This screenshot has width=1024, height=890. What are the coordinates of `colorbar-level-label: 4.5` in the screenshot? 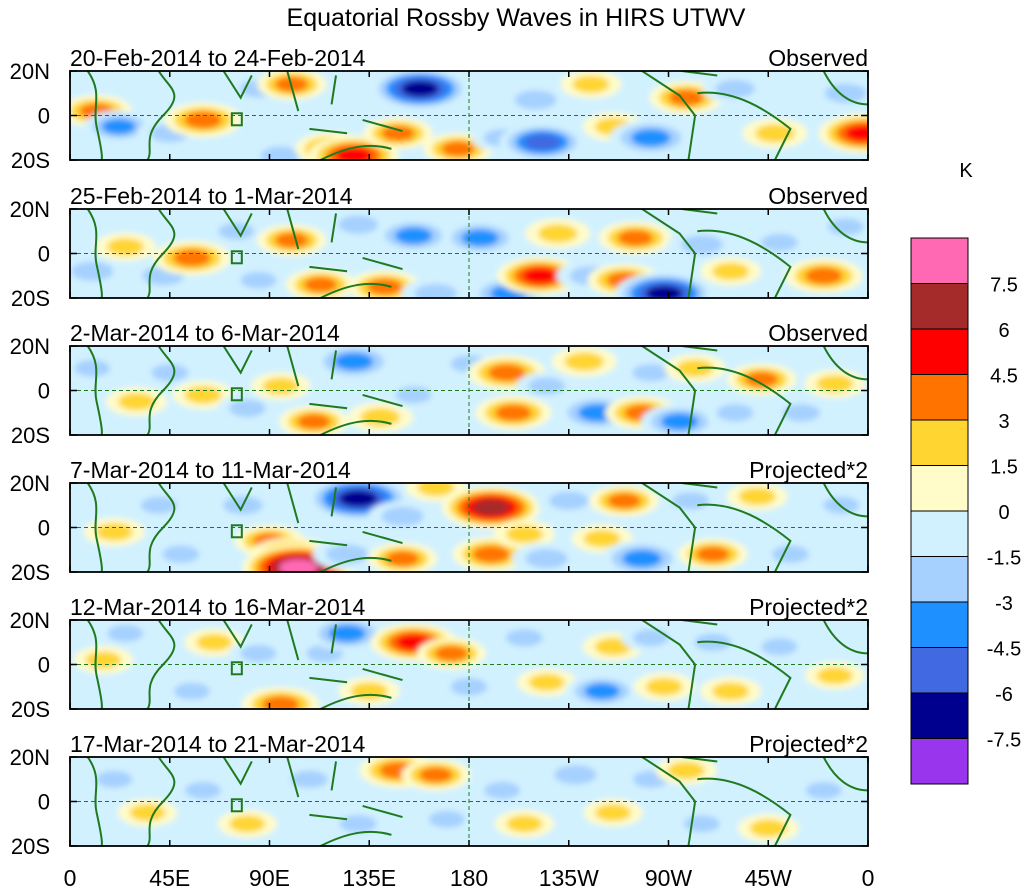 It's located at (1004, 377).